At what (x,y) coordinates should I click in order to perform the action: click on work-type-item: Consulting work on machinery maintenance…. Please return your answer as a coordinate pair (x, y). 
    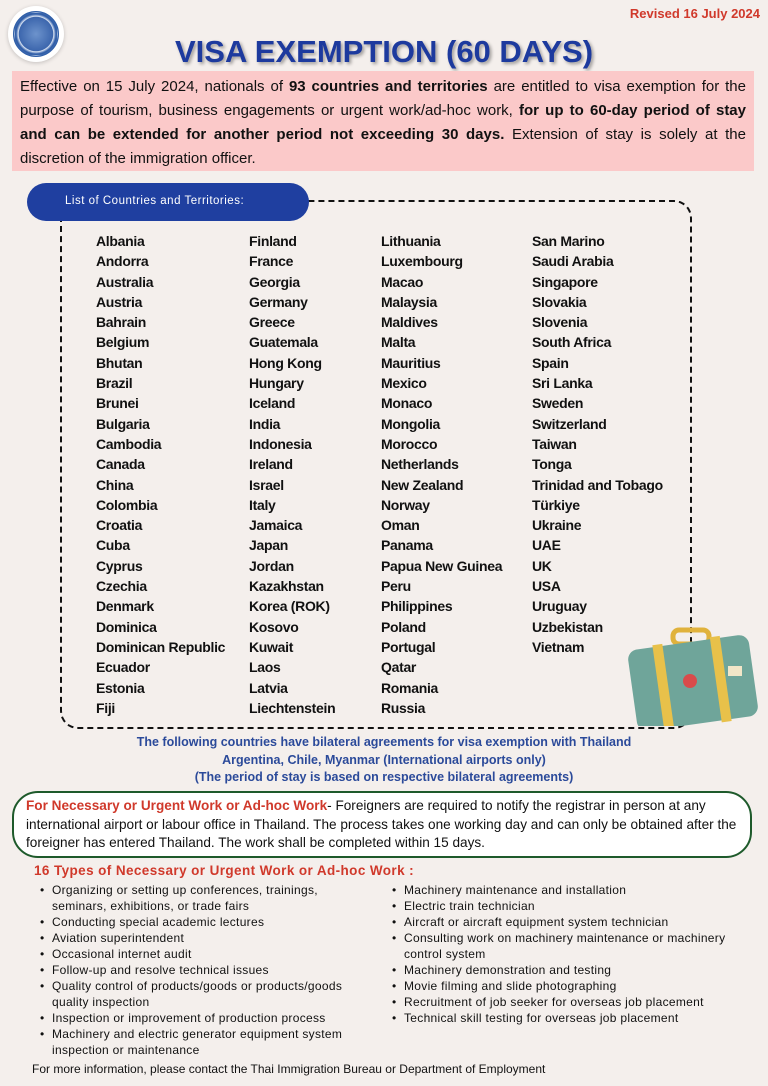
    Looking at the image, I should click on (575, 946).